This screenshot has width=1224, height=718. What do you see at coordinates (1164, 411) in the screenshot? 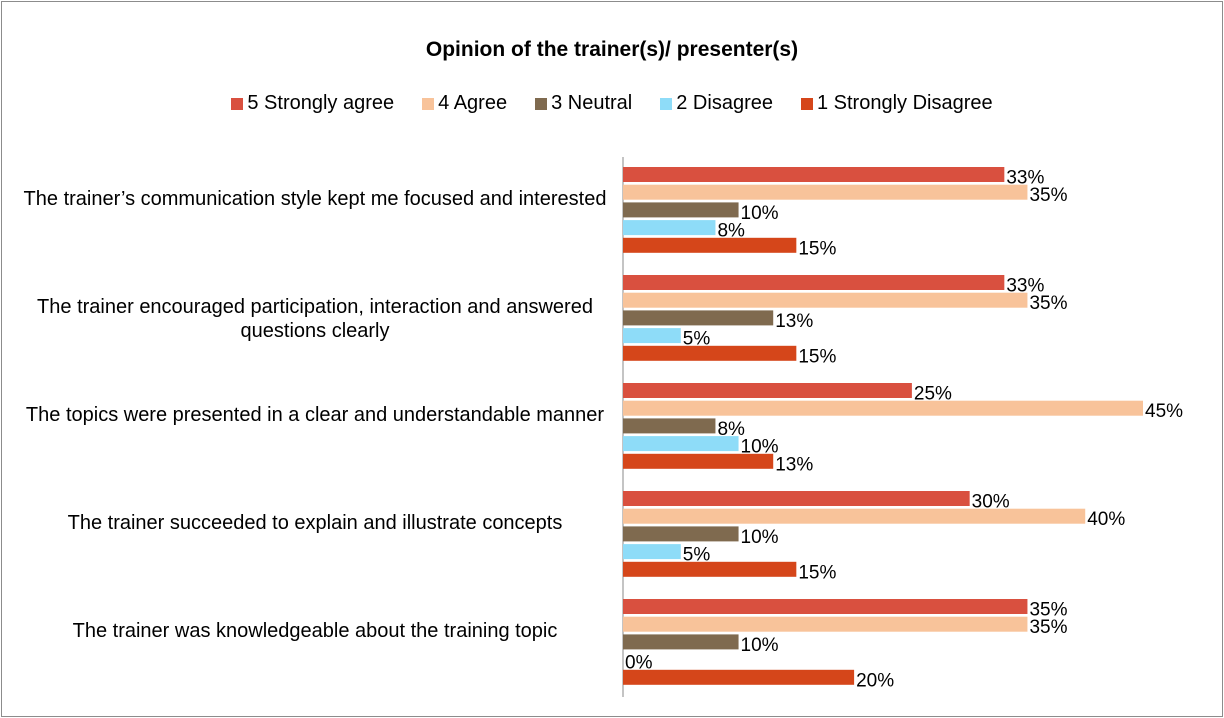
I see `data-label: 45%` at bounding box center [1164, 411].